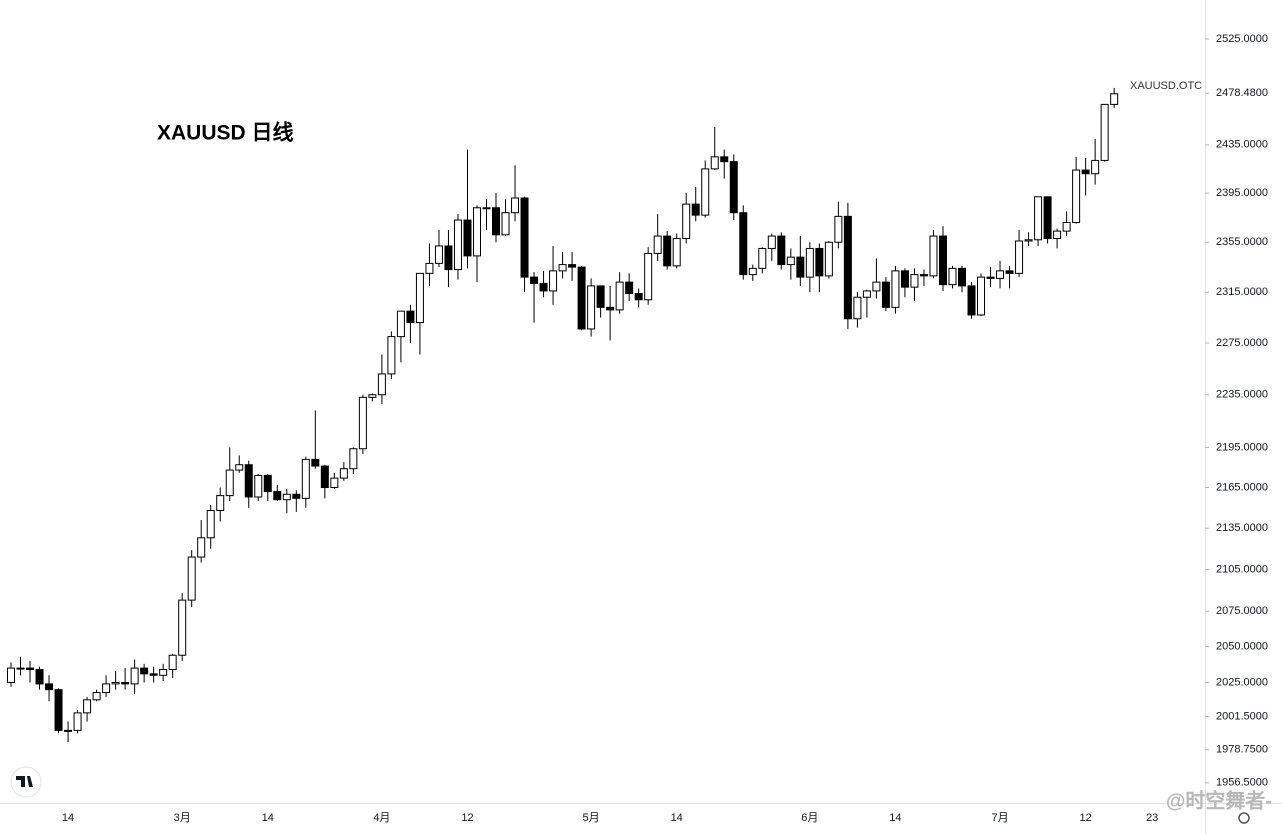 The width and height of the screenshot is (1282, 834). What do you see at coordinates (1242, 647) in the screenshot?
I see `y-tick-label: 2050.0000` at bounding box center [1242, 647].